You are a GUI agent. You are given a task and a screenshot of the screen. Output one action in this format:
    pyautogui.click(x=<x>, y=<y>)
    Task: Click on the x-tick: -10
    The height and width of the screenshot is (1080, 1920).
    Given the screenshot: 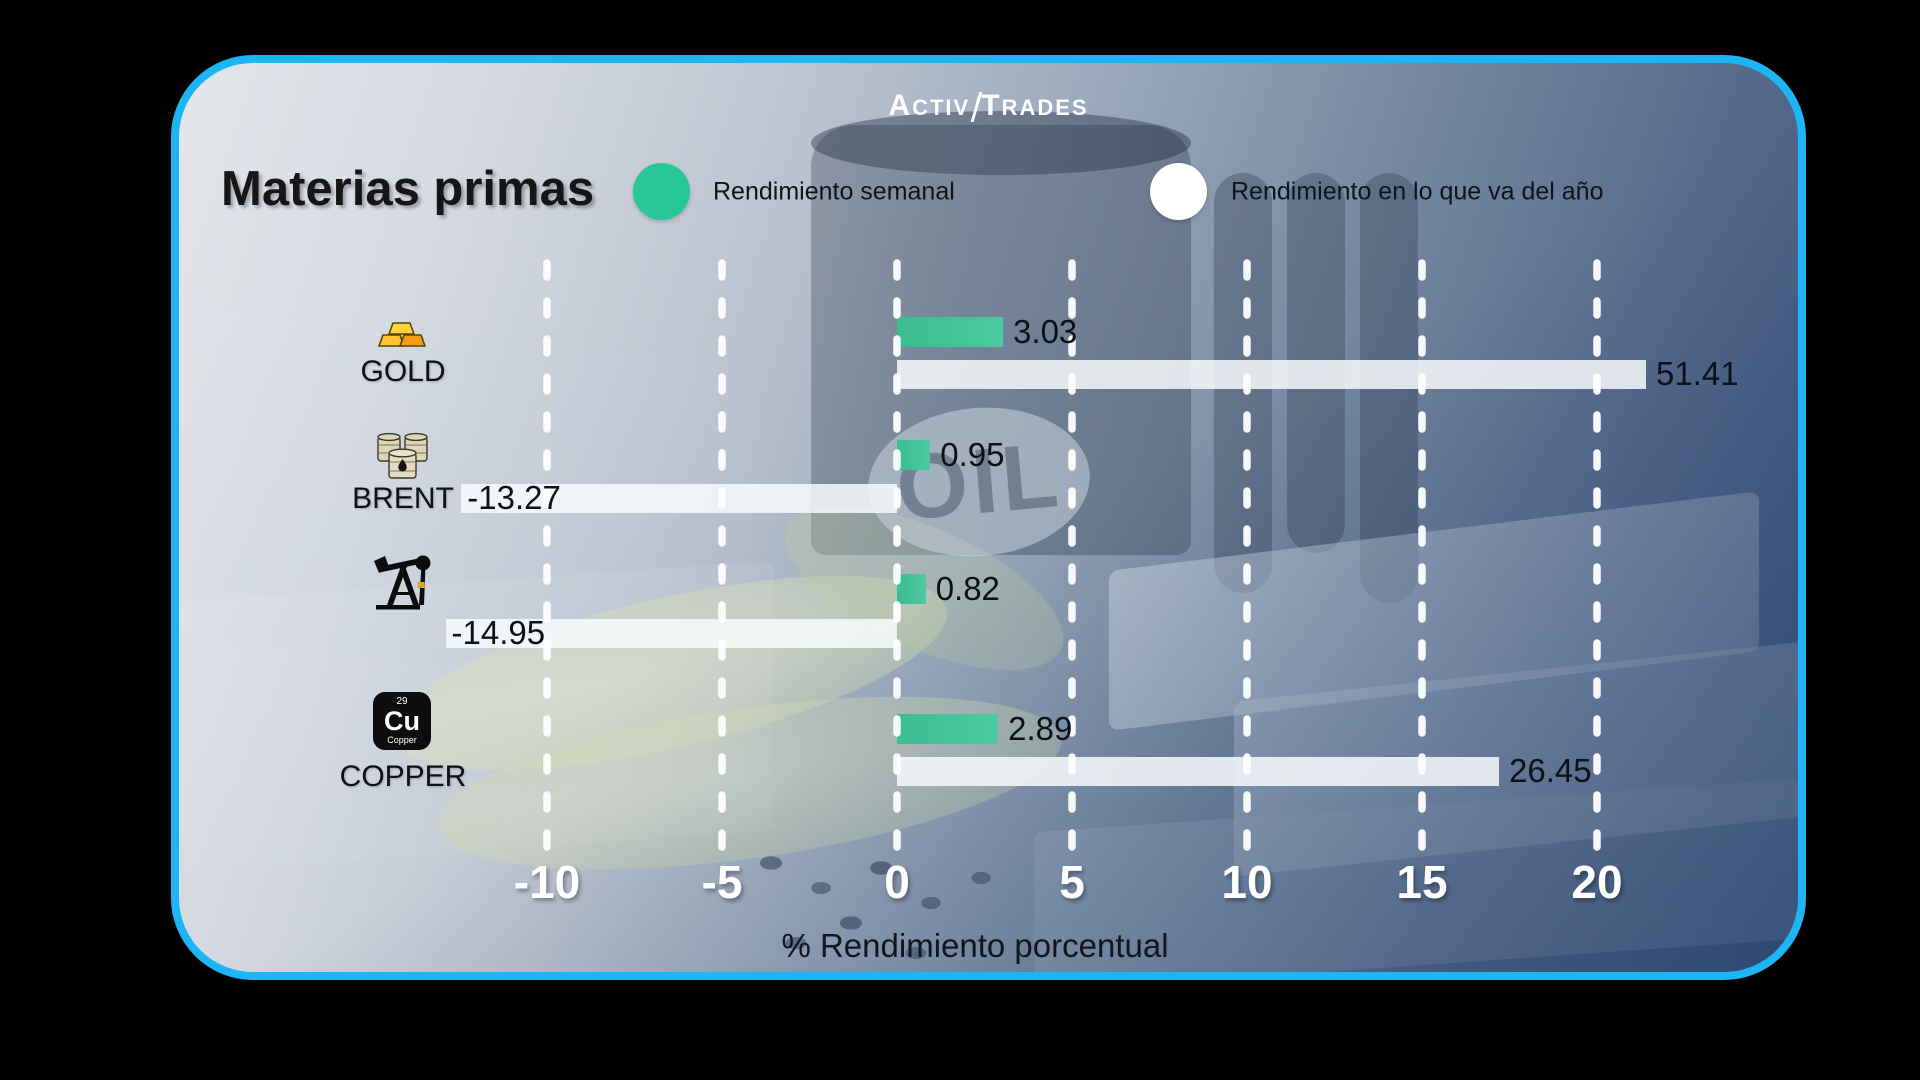 What is the action you would take?
    pyautogui.click(x=547, y=882)
    